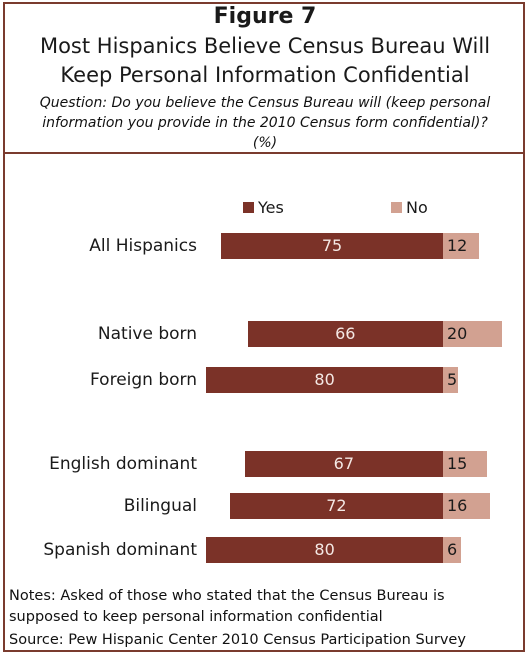 The image size is (530, 658). I want to click on value-label-yes-all-hispanics: 75, so click(332, 245).